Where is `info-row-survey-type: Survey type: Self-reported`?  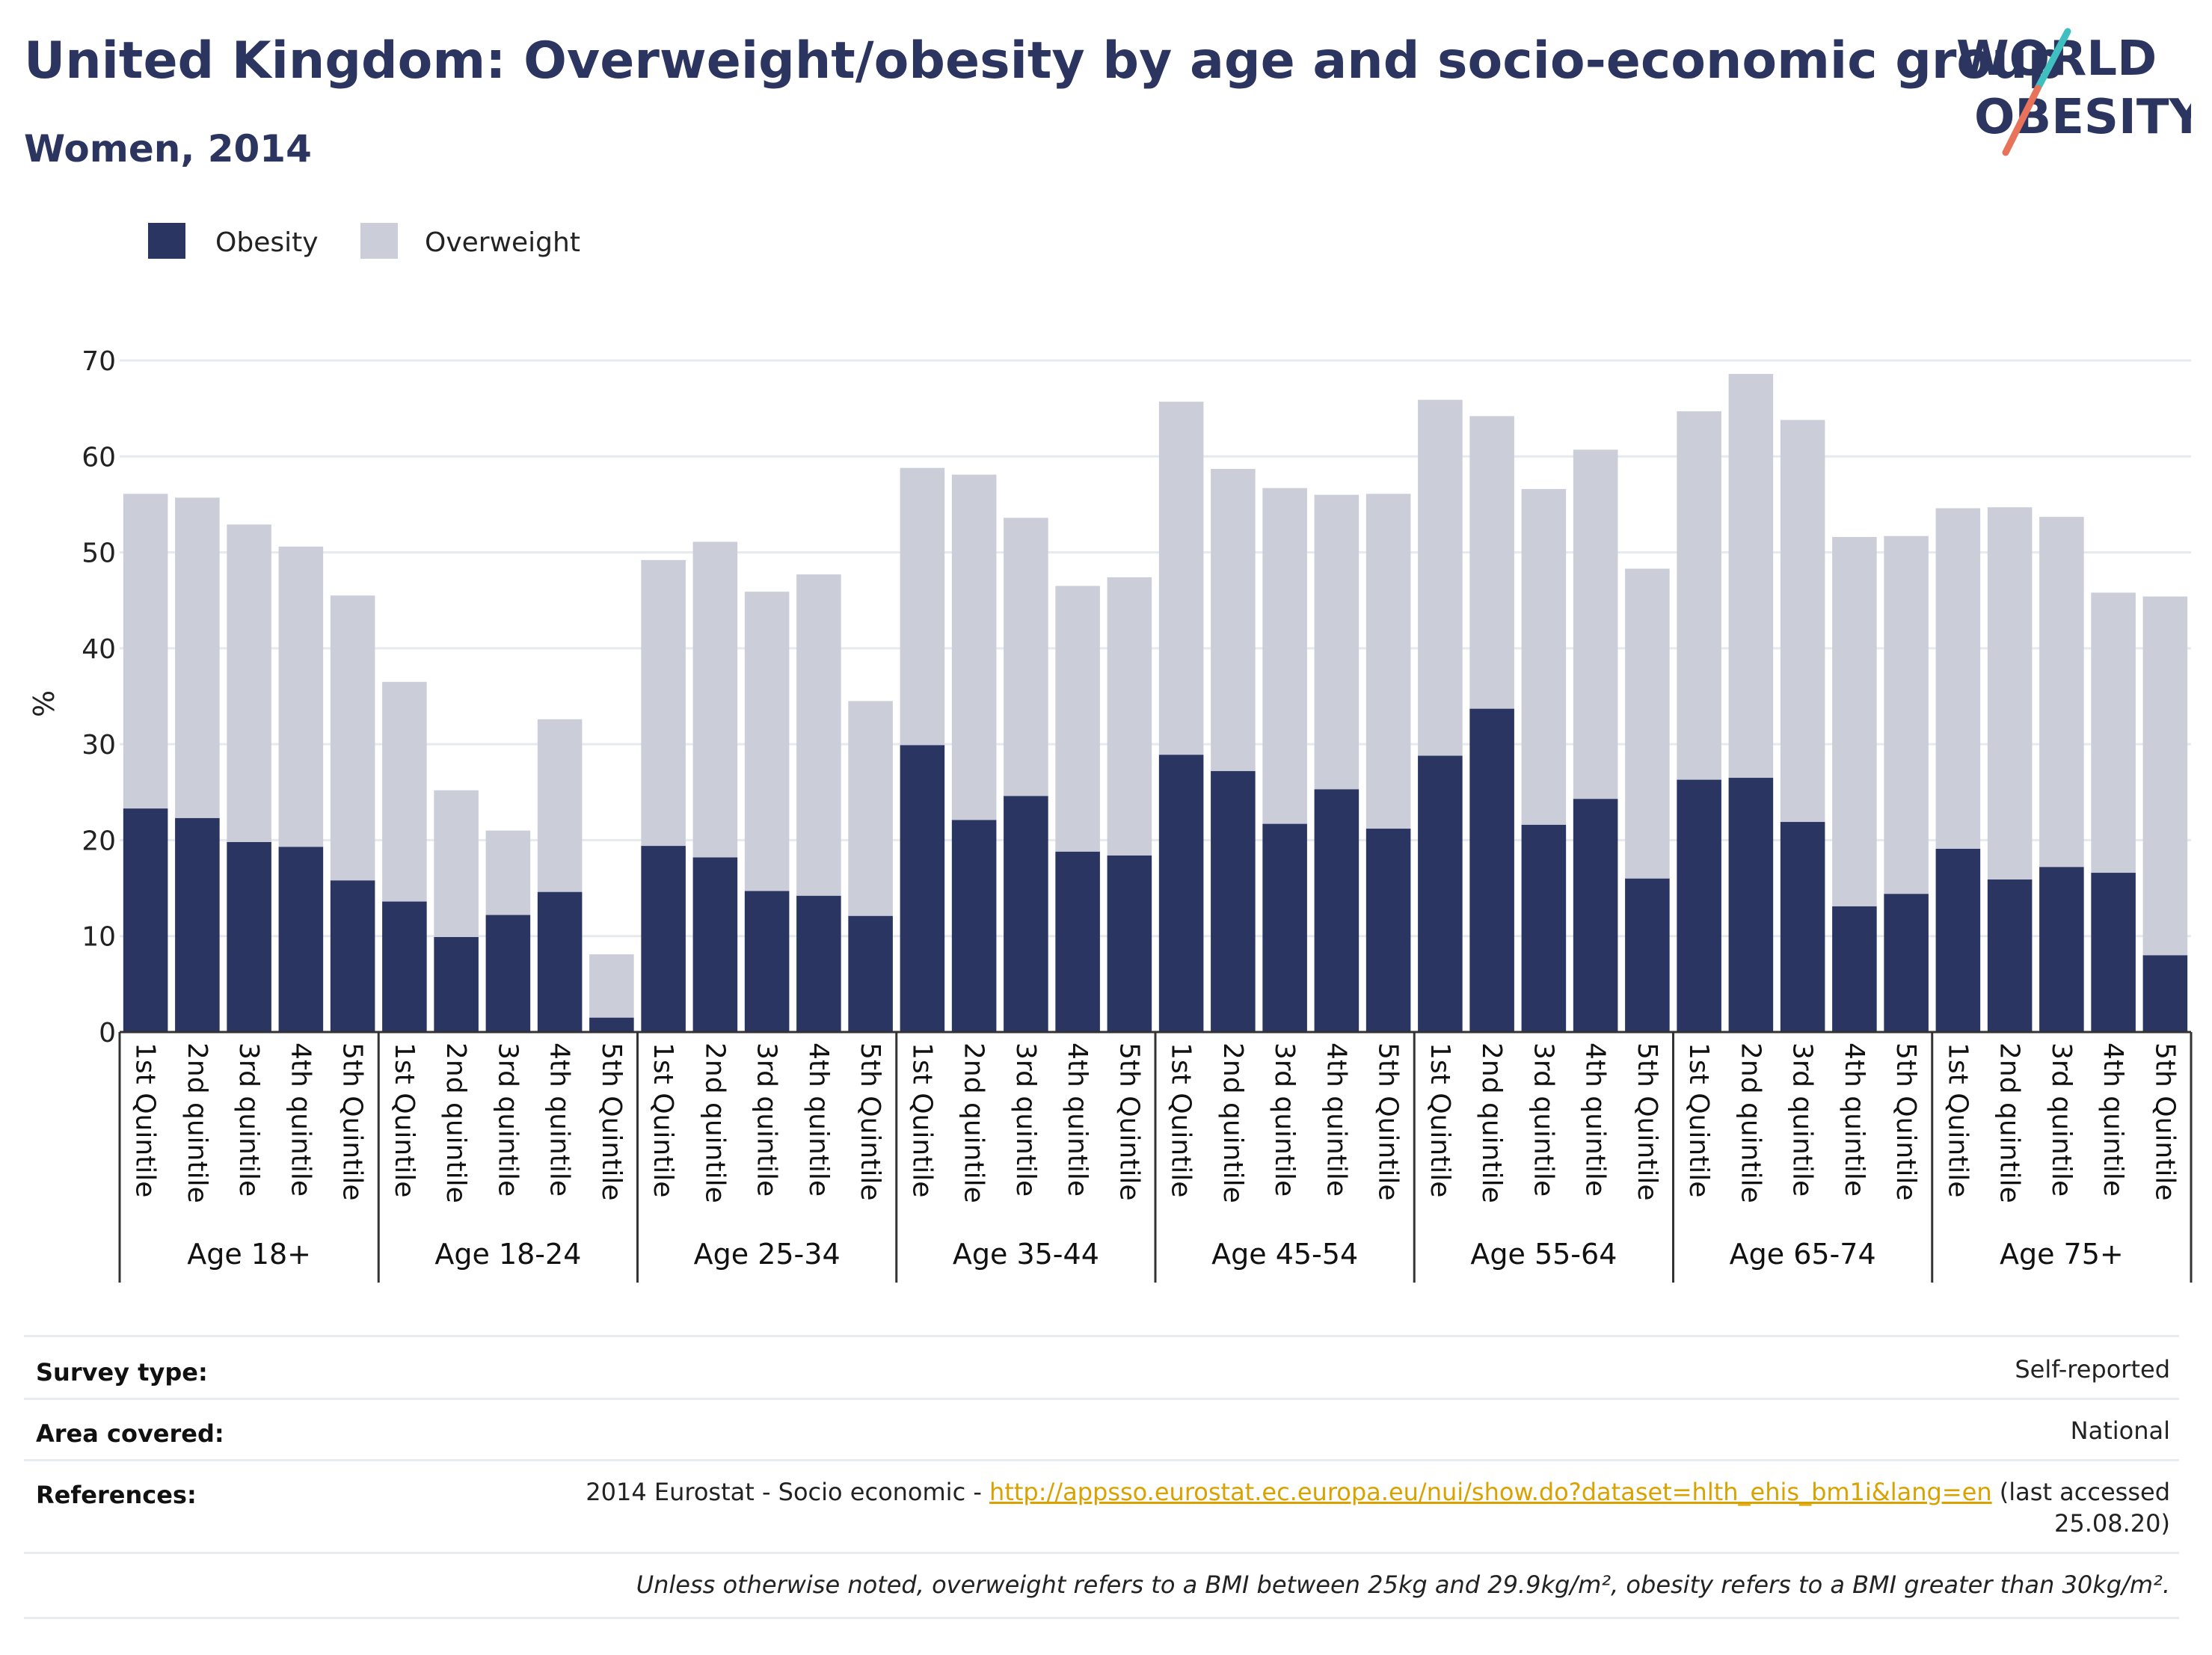 info-row-survey-type: Survey type: Self-reported is located at coordinates (1101, 1367).